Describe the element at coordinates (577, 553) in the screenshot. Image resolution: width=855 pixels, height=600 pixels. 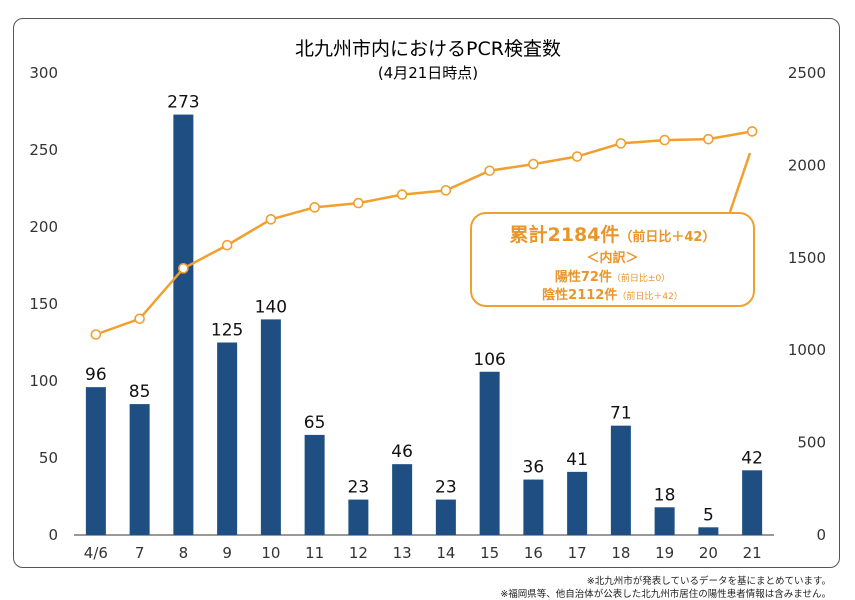
I see `x-axis-tick-label: 17` at that location.